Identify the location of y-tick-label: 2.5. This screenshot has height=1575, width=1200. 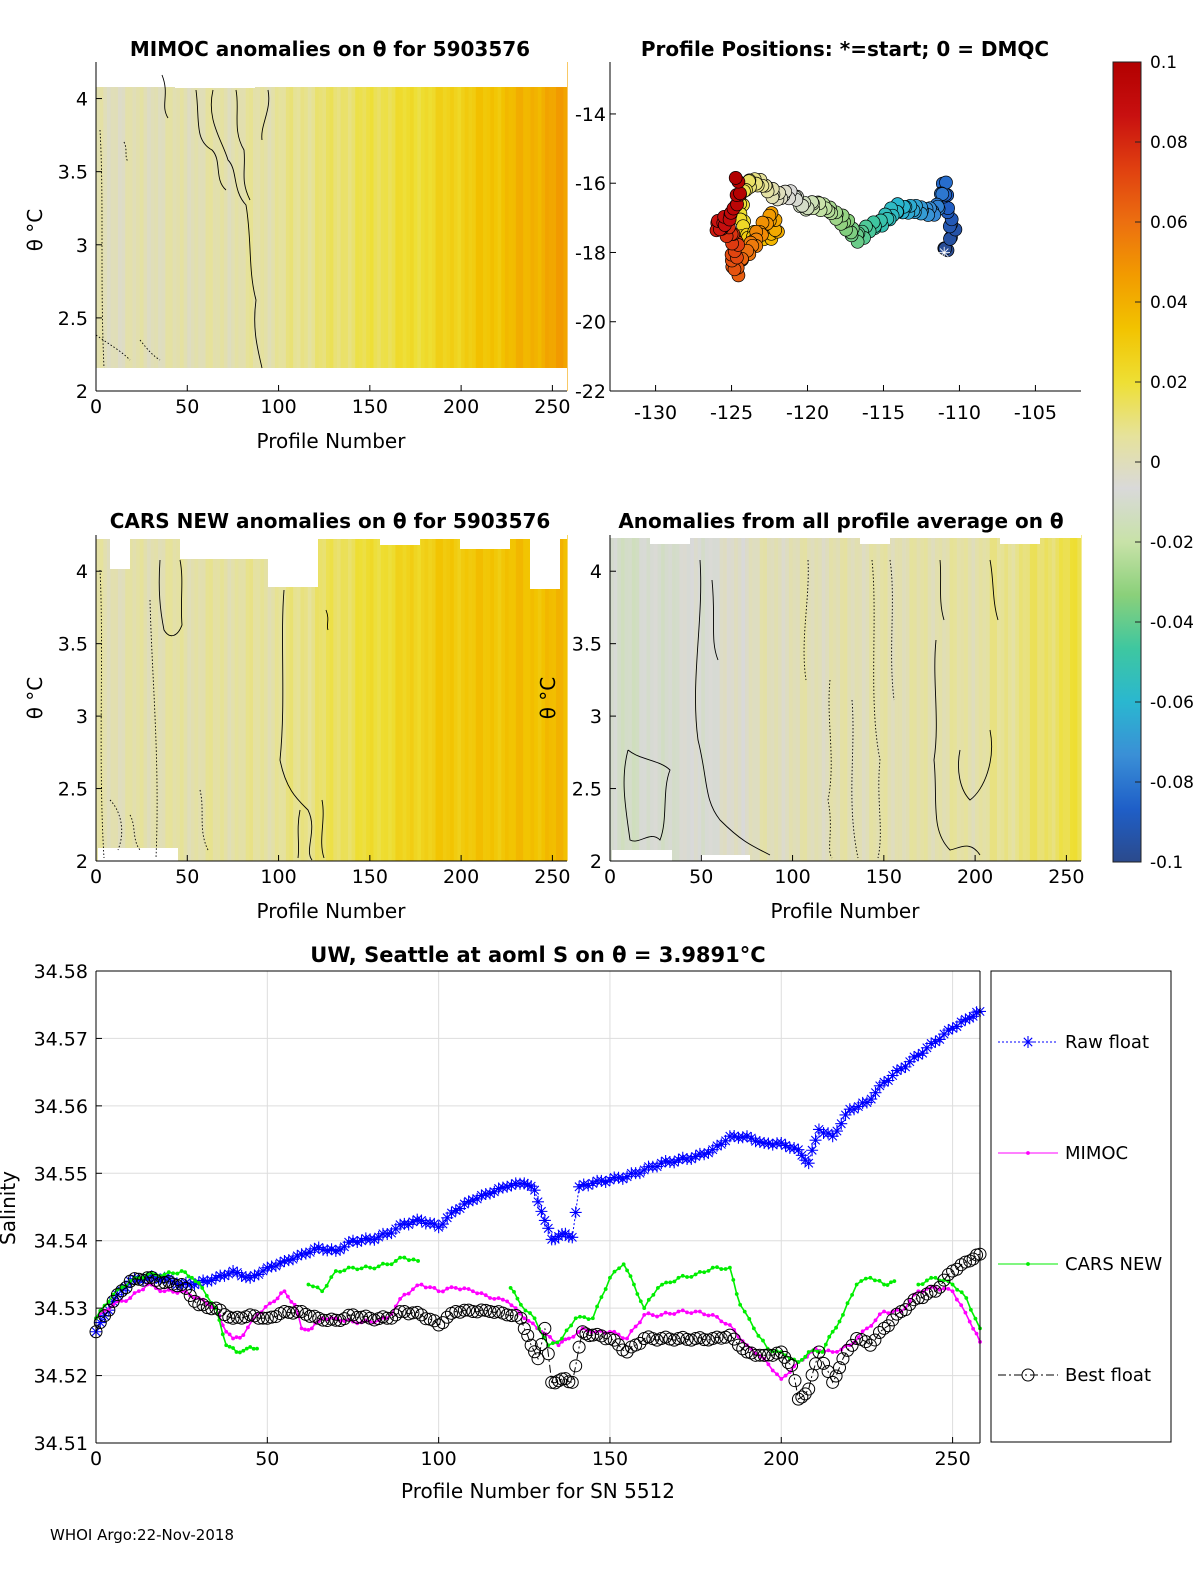
(73, 790).